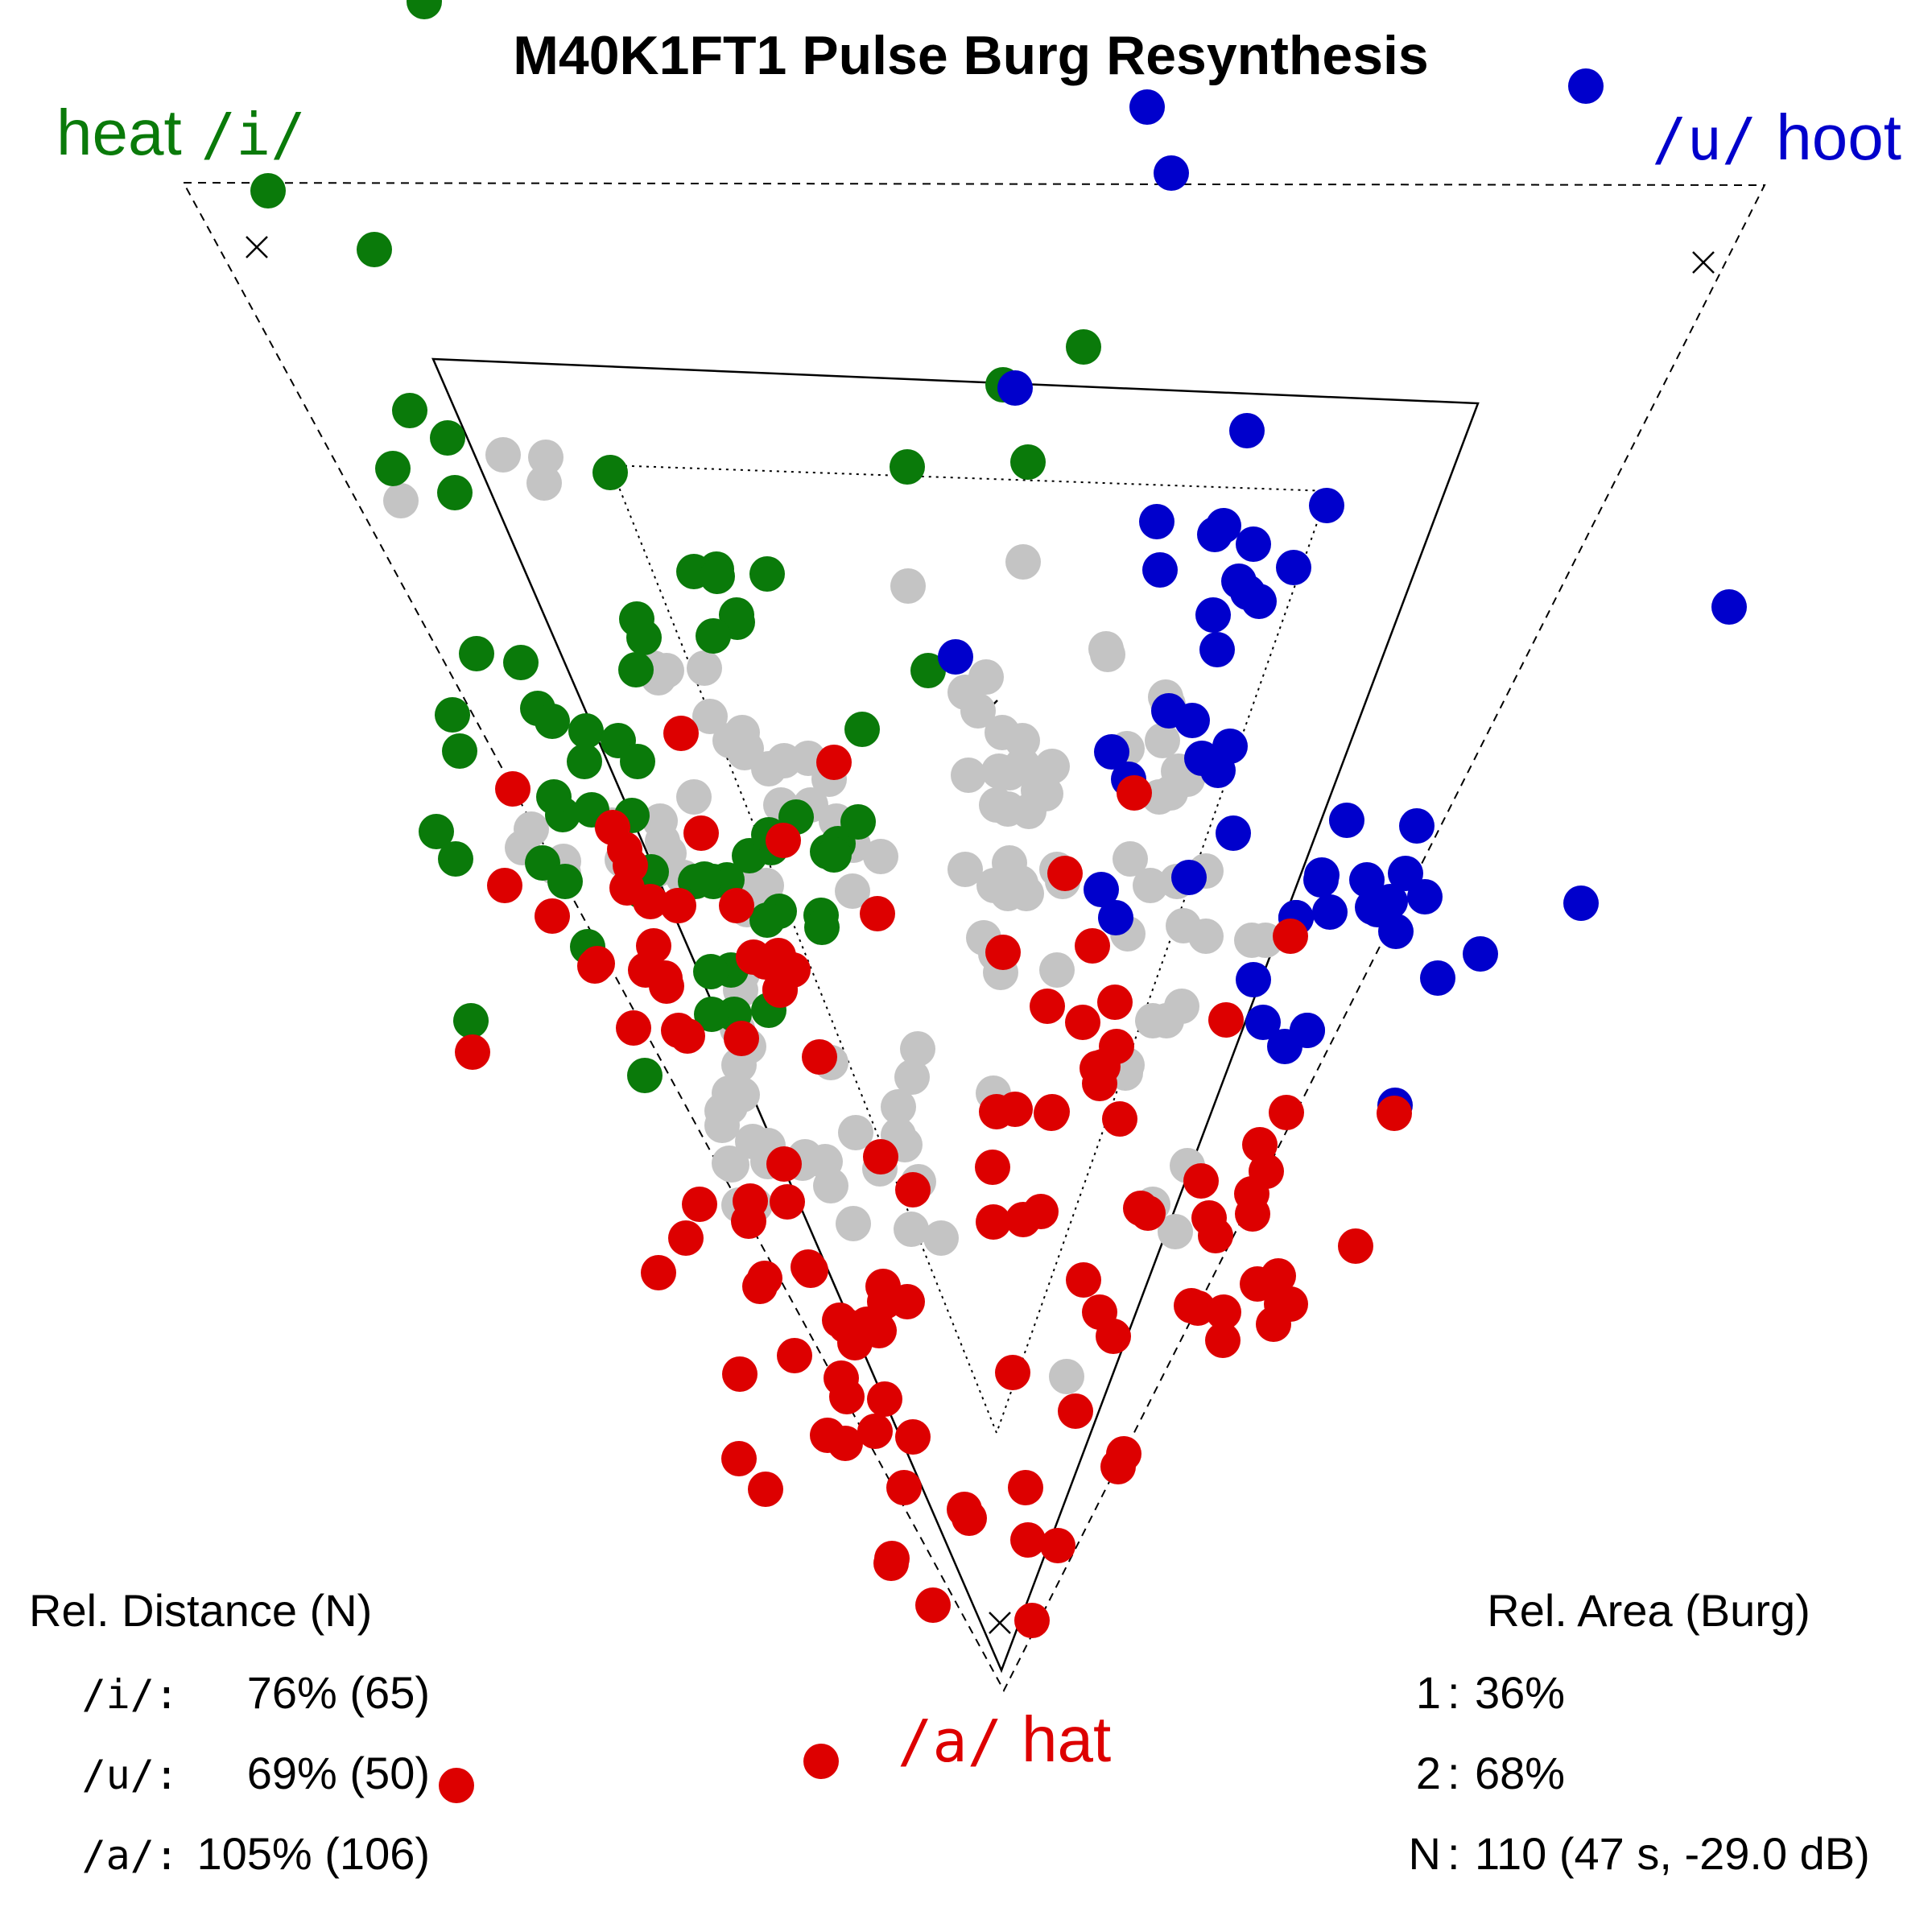 This screenshot has height=1932, width=1932. Describe the element at coordinates (1000, 1623) in the screenshot. I see `target-marker-a` at that location.